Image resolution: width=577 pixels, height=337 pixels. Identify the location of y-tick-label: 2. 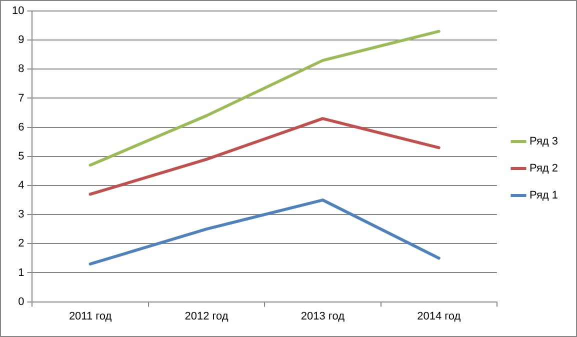
(21, 244).